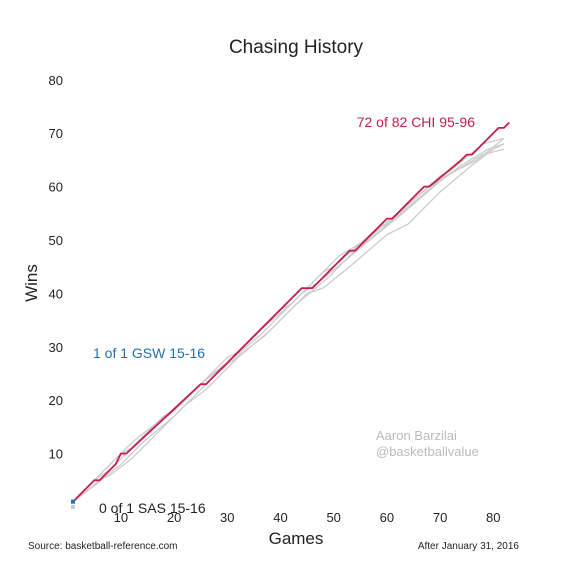  Describe the element at coordinates (121, 517) in the screenshot. I see `x-tick-10: 10` at that location.